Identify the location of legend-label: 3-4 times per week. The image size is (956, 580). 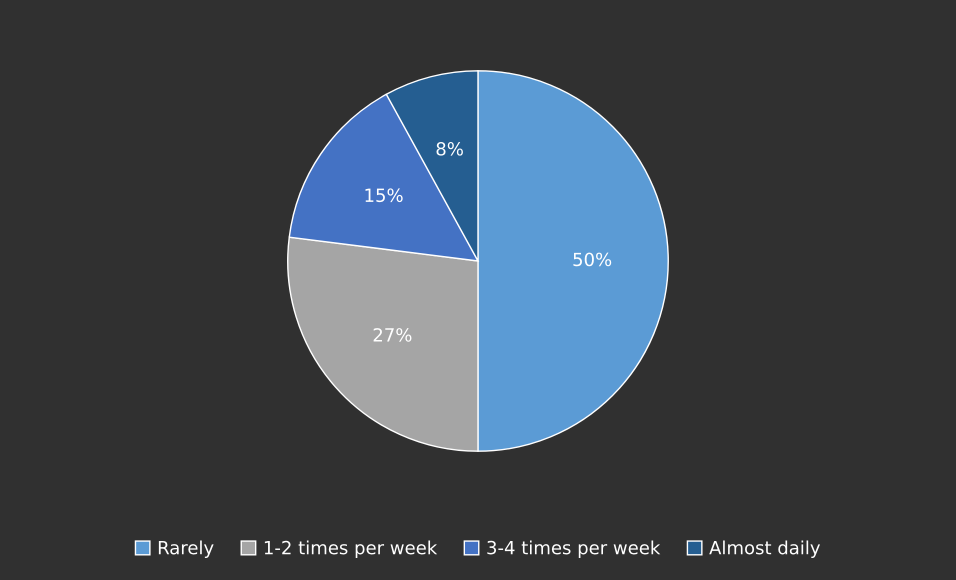
(573, 549).